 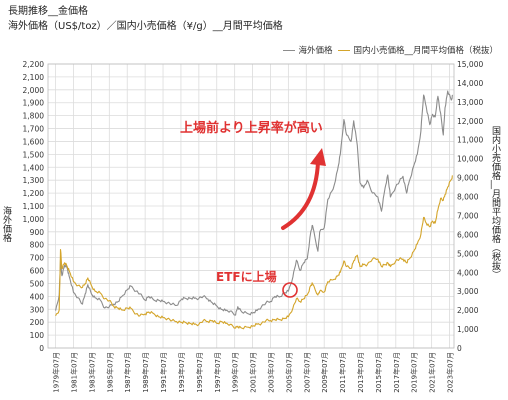 I want to click on y-left-tick-label: 2,100, so click(x=34, y=77).